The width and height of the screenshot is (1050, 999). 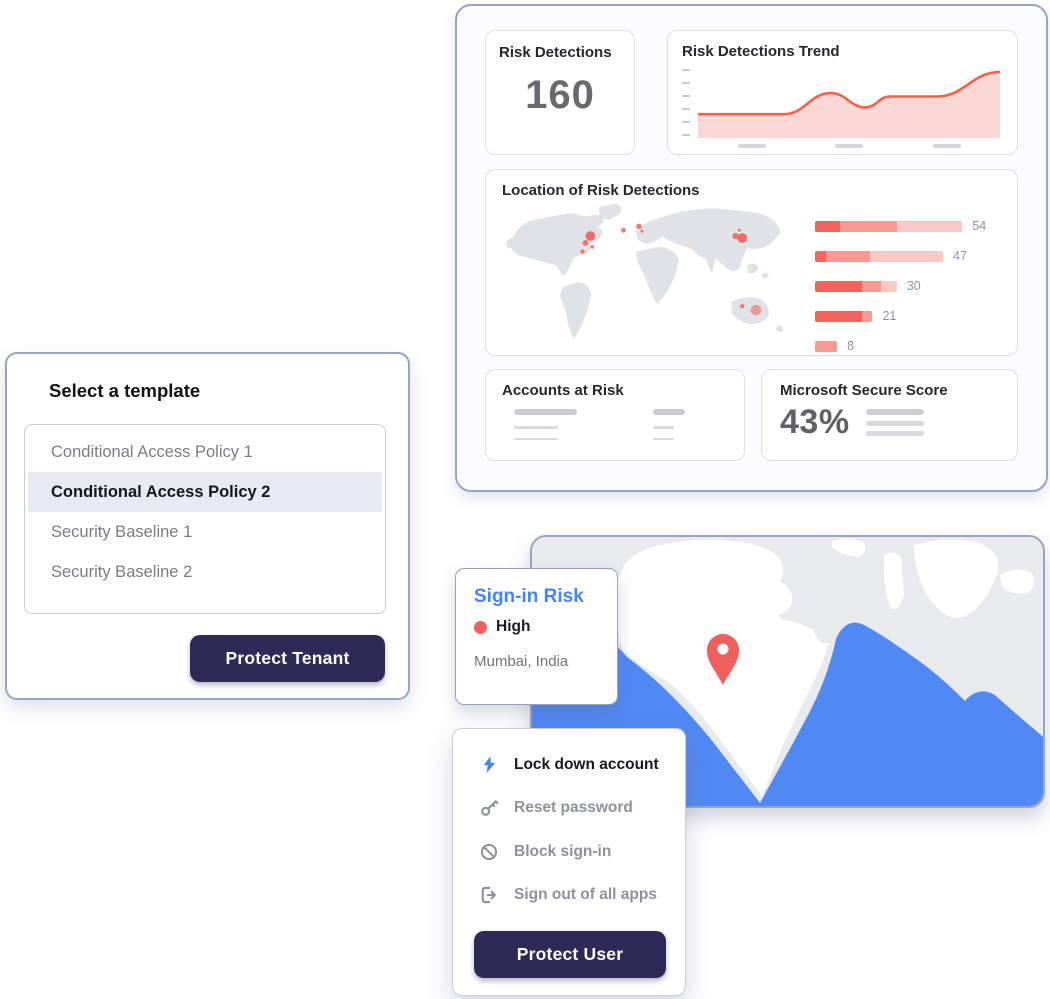 What do you see at coordinates (913, 286) in the screenshot?
I see `risk-location-bar-value: 30` at bounding box center [913, 286].